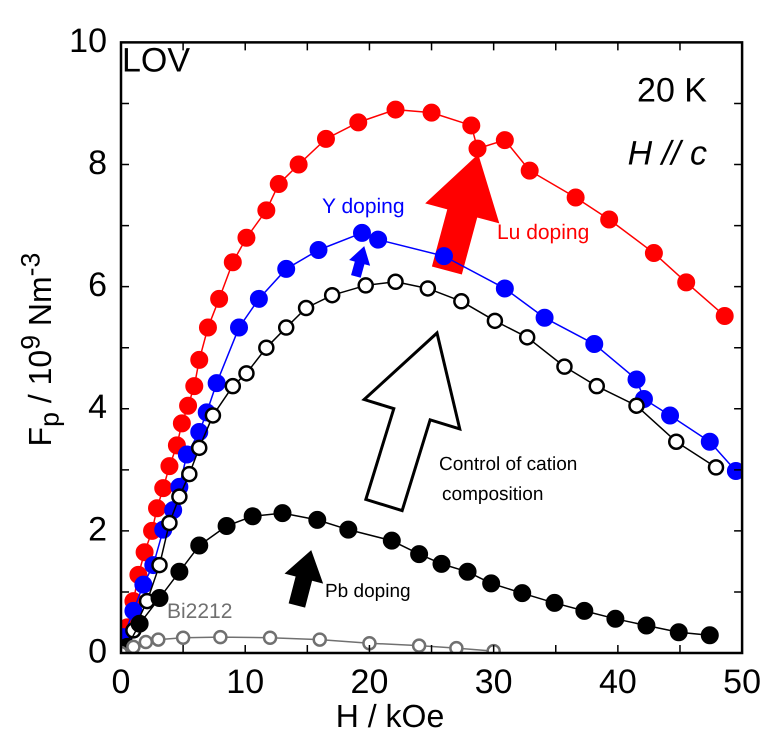 The height and width of the screenshot is (755, 771). Describe the element at coordinates (390, 716) in the screenshot. I see `x-axis-title: H / kOe` at that location.